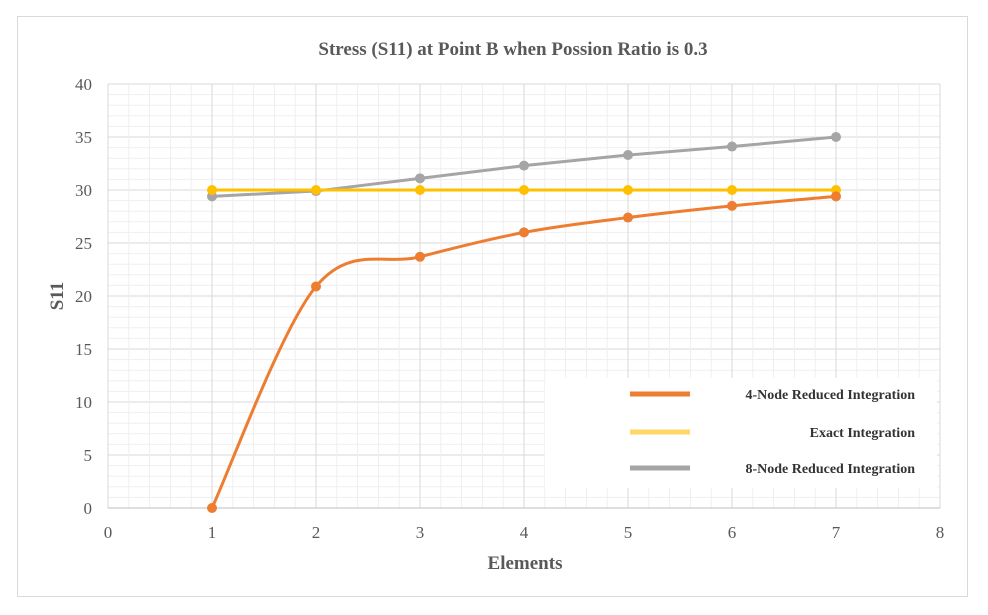 The image size is (988, 615). I want to click on y-tick-label: 20, so click(83, 296).